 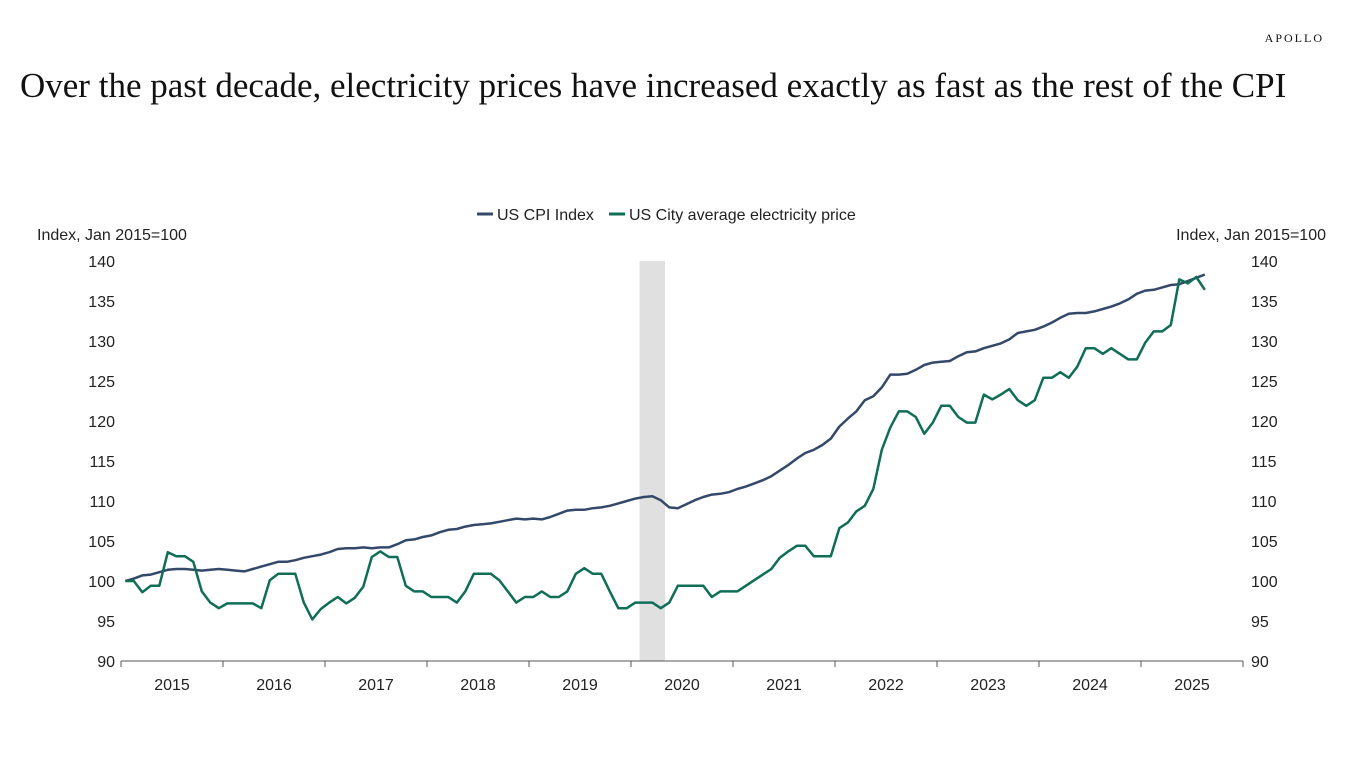 What do you see at coordinates (1264, 382) in the screenshot?
I see `y-tick-label-right: 125` at bounding box center [1264, 382].